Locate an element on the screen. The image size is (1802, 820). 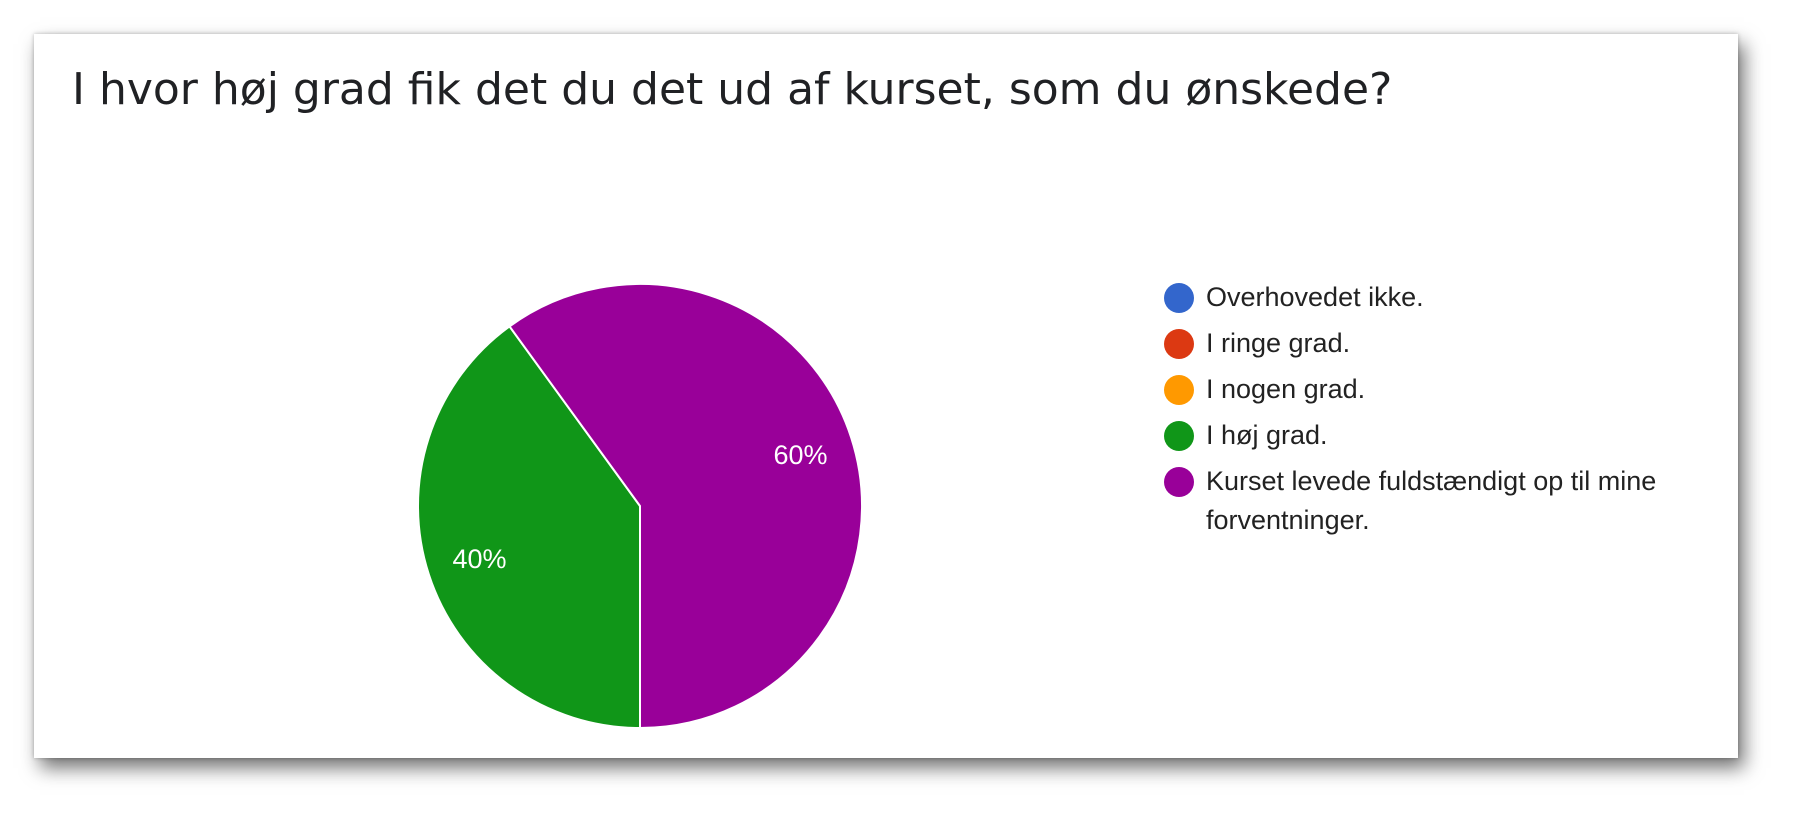
pie-slice-labels: 40% 60% is located at coordinates (640, 507).